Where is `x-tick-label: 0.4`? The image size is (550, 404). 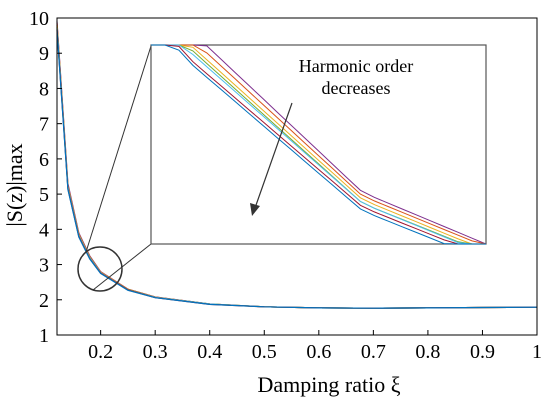
x-tick-label: 0.4 is located at coordinates (209, 352).